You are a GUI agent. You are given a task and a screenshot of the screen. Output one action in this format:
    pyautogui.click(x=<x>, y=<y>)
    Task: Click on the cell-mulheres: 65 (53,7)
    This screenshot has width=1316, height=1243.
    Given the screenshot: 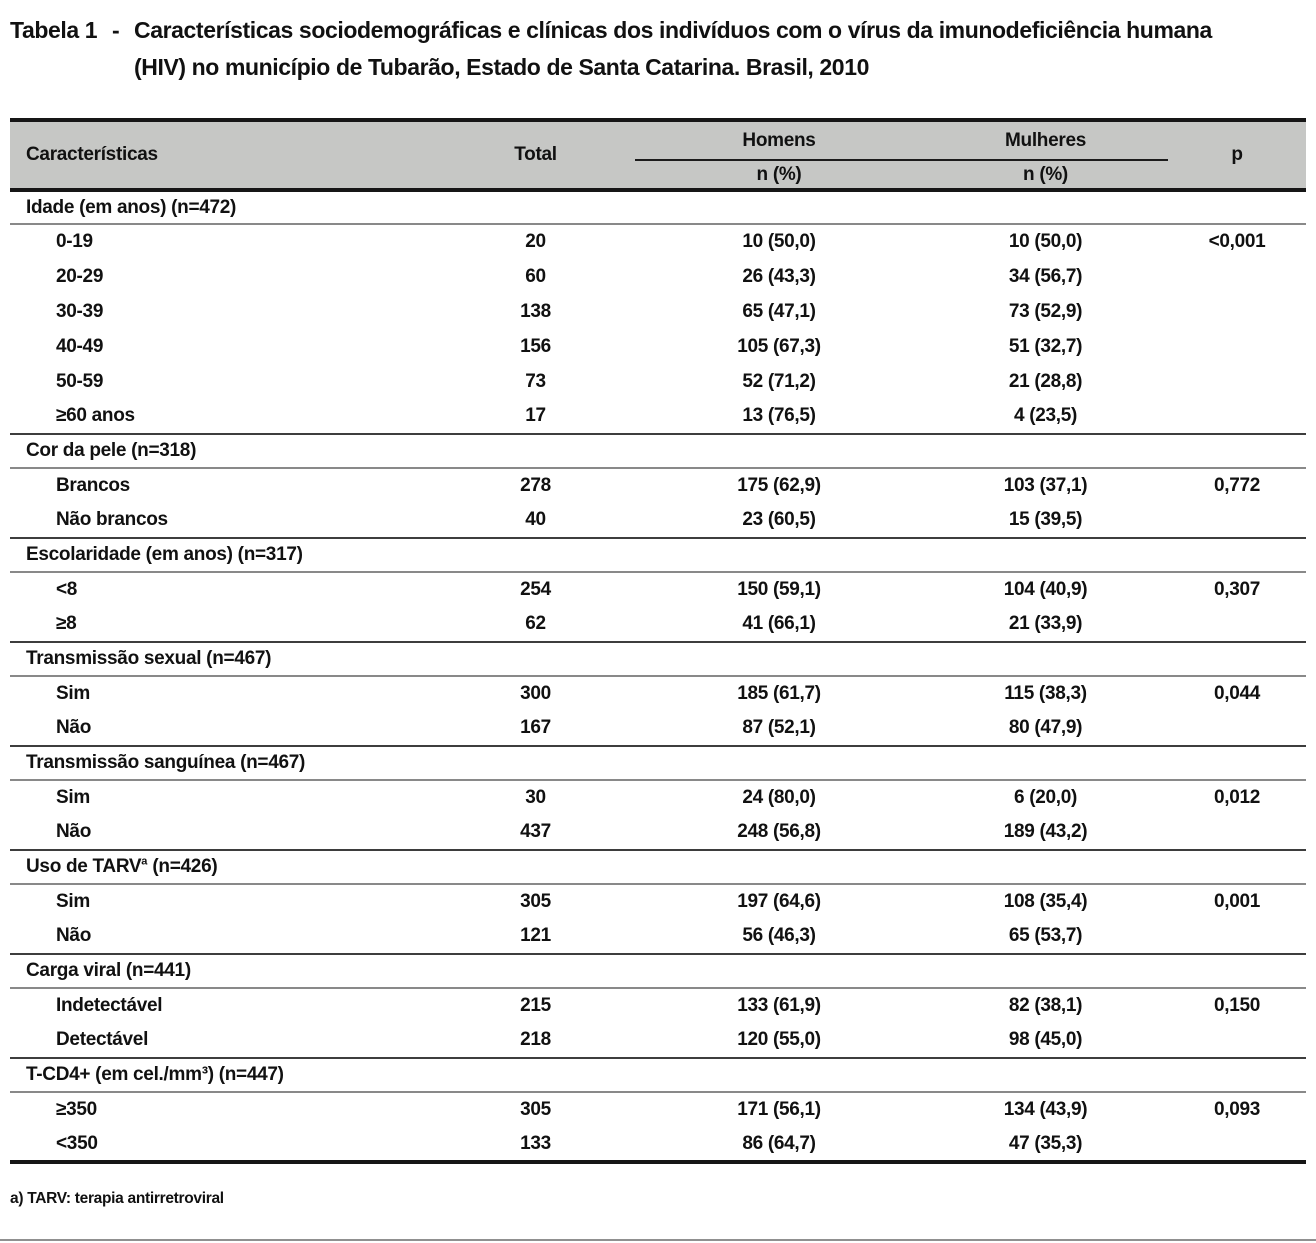 What is the action you would take?
    pyautogui.click(x=1045, y=935)
    